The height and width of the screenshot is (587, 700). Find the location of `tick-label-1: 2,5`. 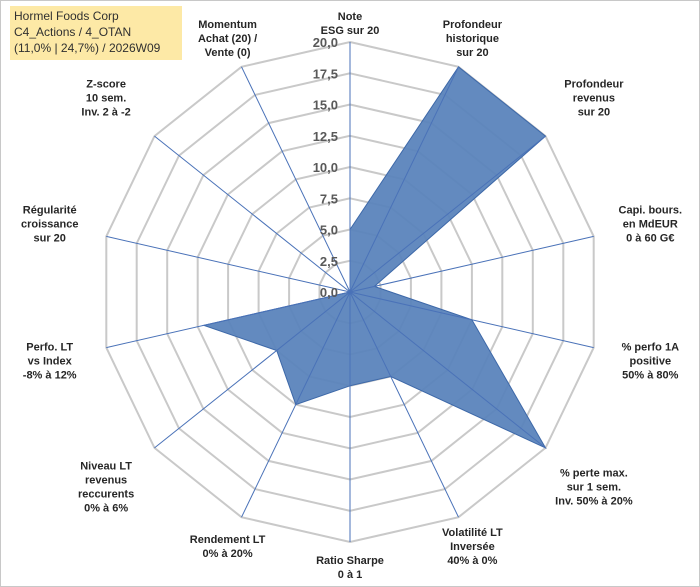

tick-label-1: 2,5 is located at coordinates (329, 261).